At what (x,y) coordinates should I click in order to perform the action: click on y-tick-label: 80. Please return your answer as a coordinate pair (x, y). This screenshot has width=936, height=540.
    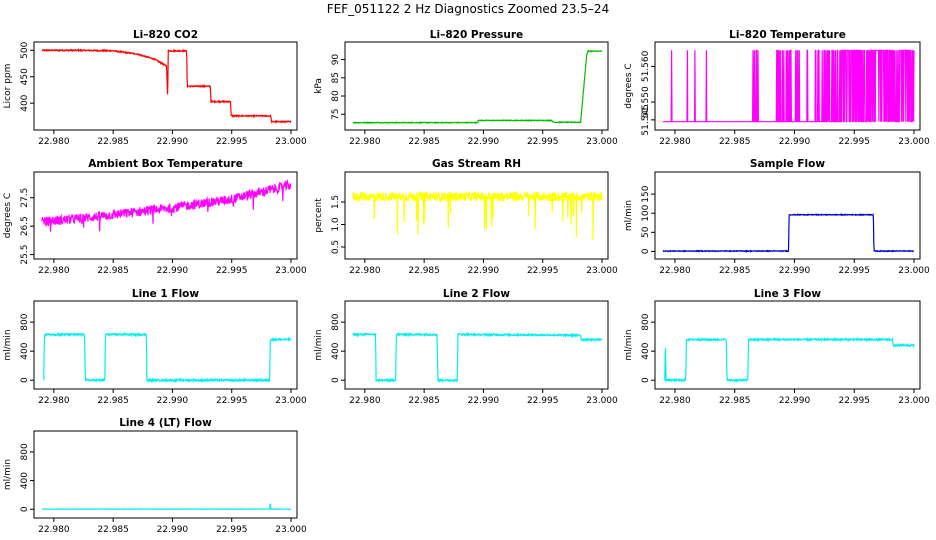
    Looking at the image, I should click on (336, 96).